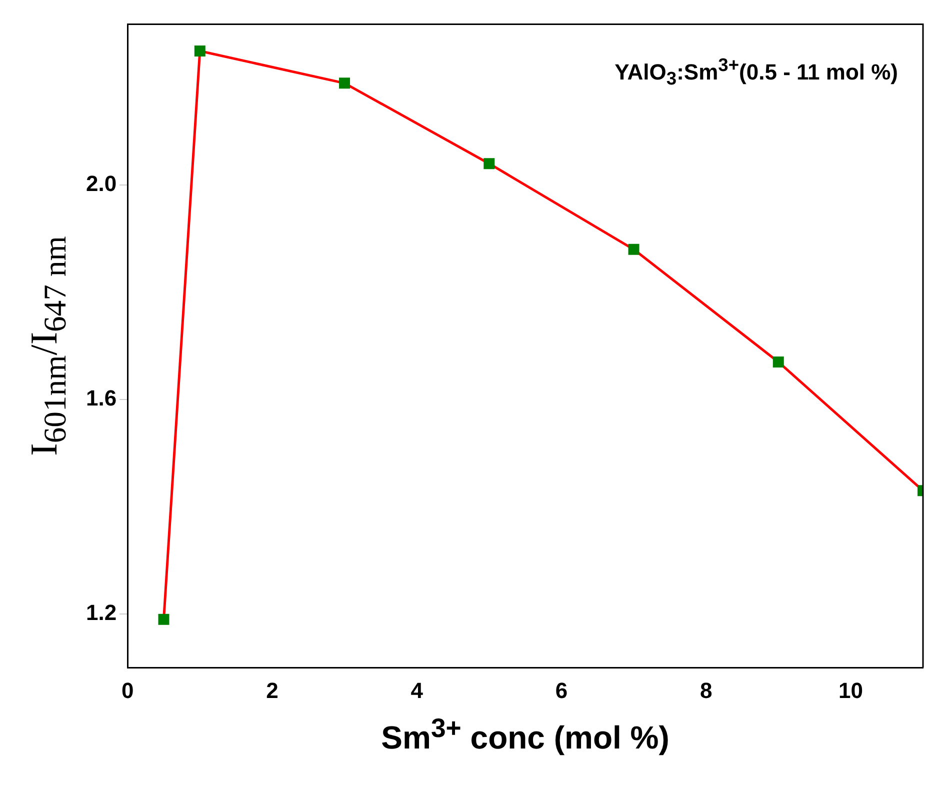 The image size is (948, 793). Describe the element at coordinates (561, 690) in the screenshot. I see `x-tick-label: 6` at that location.